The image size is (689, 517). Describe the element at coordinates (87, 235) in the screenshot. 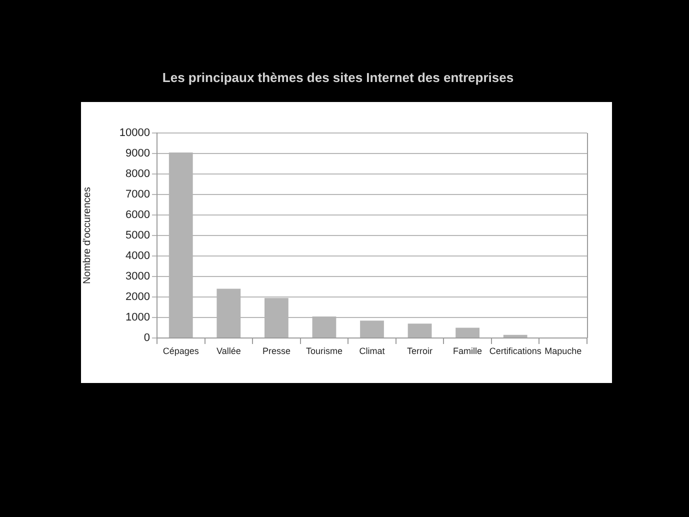

I see `y-axis-title: Nombre d'occurences` at that location.